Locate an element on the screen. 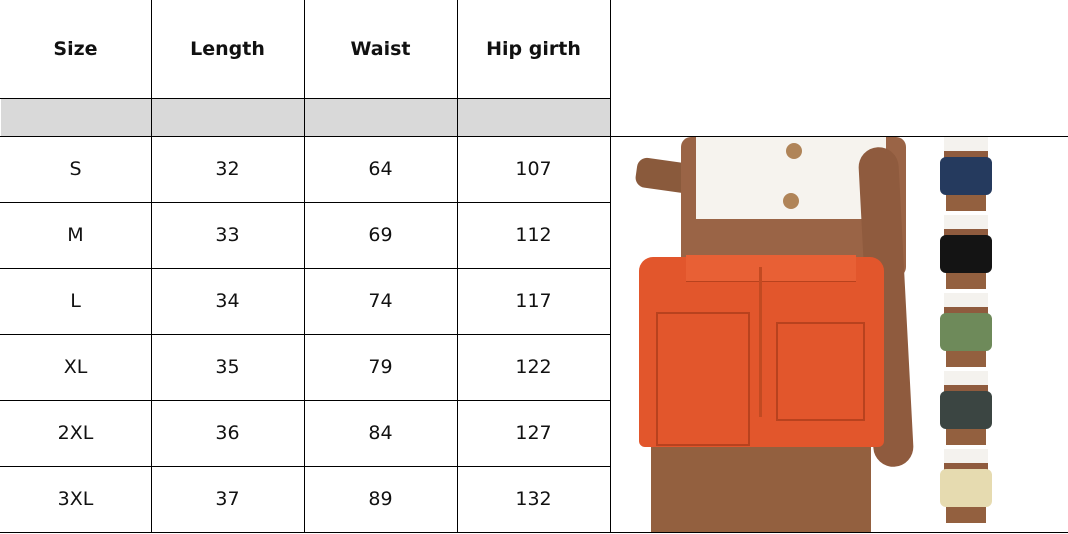 The width and height of the screenshot is (1068, 534). table-cell: 2XL is located at coordinates (75, 433).